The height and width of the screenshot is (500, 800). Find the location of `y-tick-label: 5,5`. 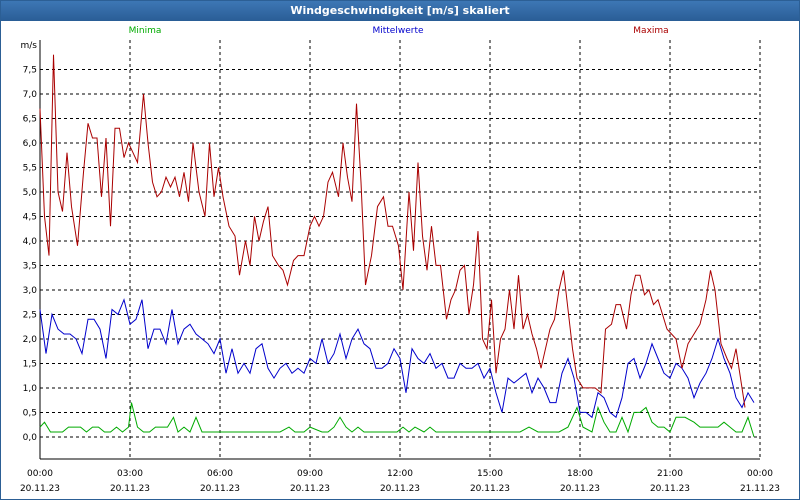

y-tick-label: 5,5 is located at coordinates (30, 168).